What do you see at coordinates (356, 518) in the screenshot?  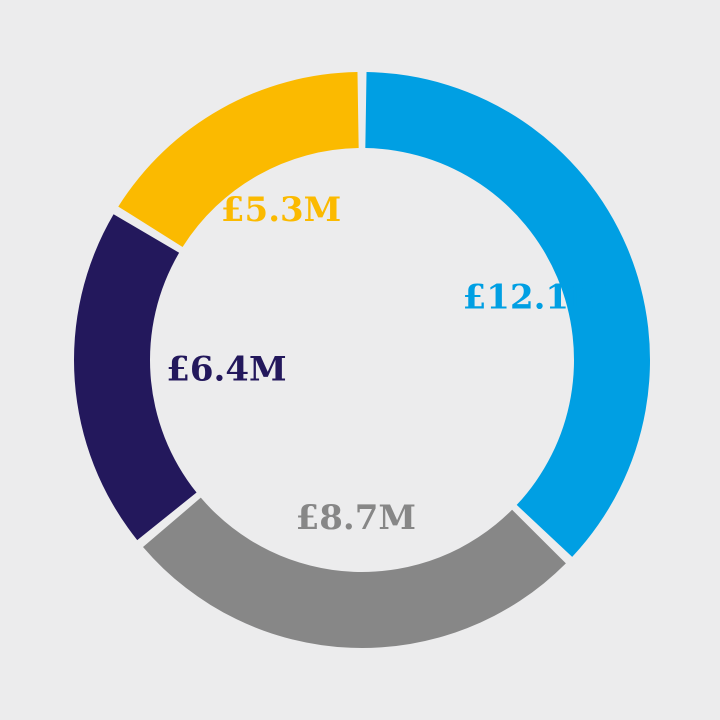 I see `donut-label-2: £8.7M` at bounding box center [356, 518].